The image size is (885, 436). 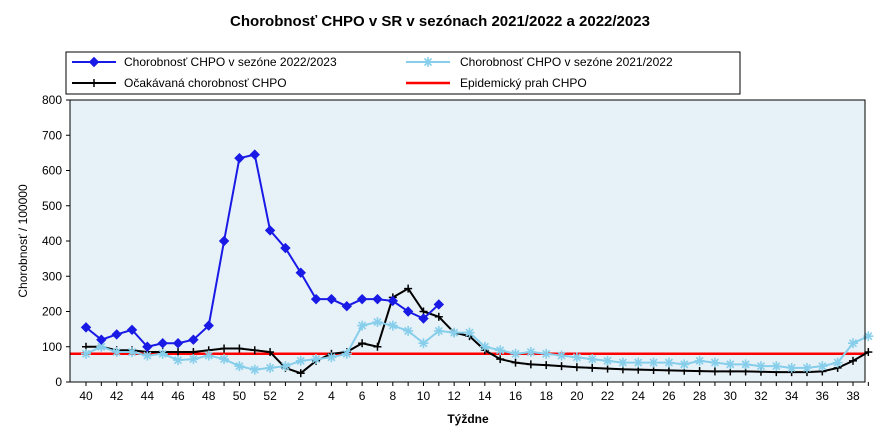 I want to click on x-tick-label: 24, so click(x=639, y=396).